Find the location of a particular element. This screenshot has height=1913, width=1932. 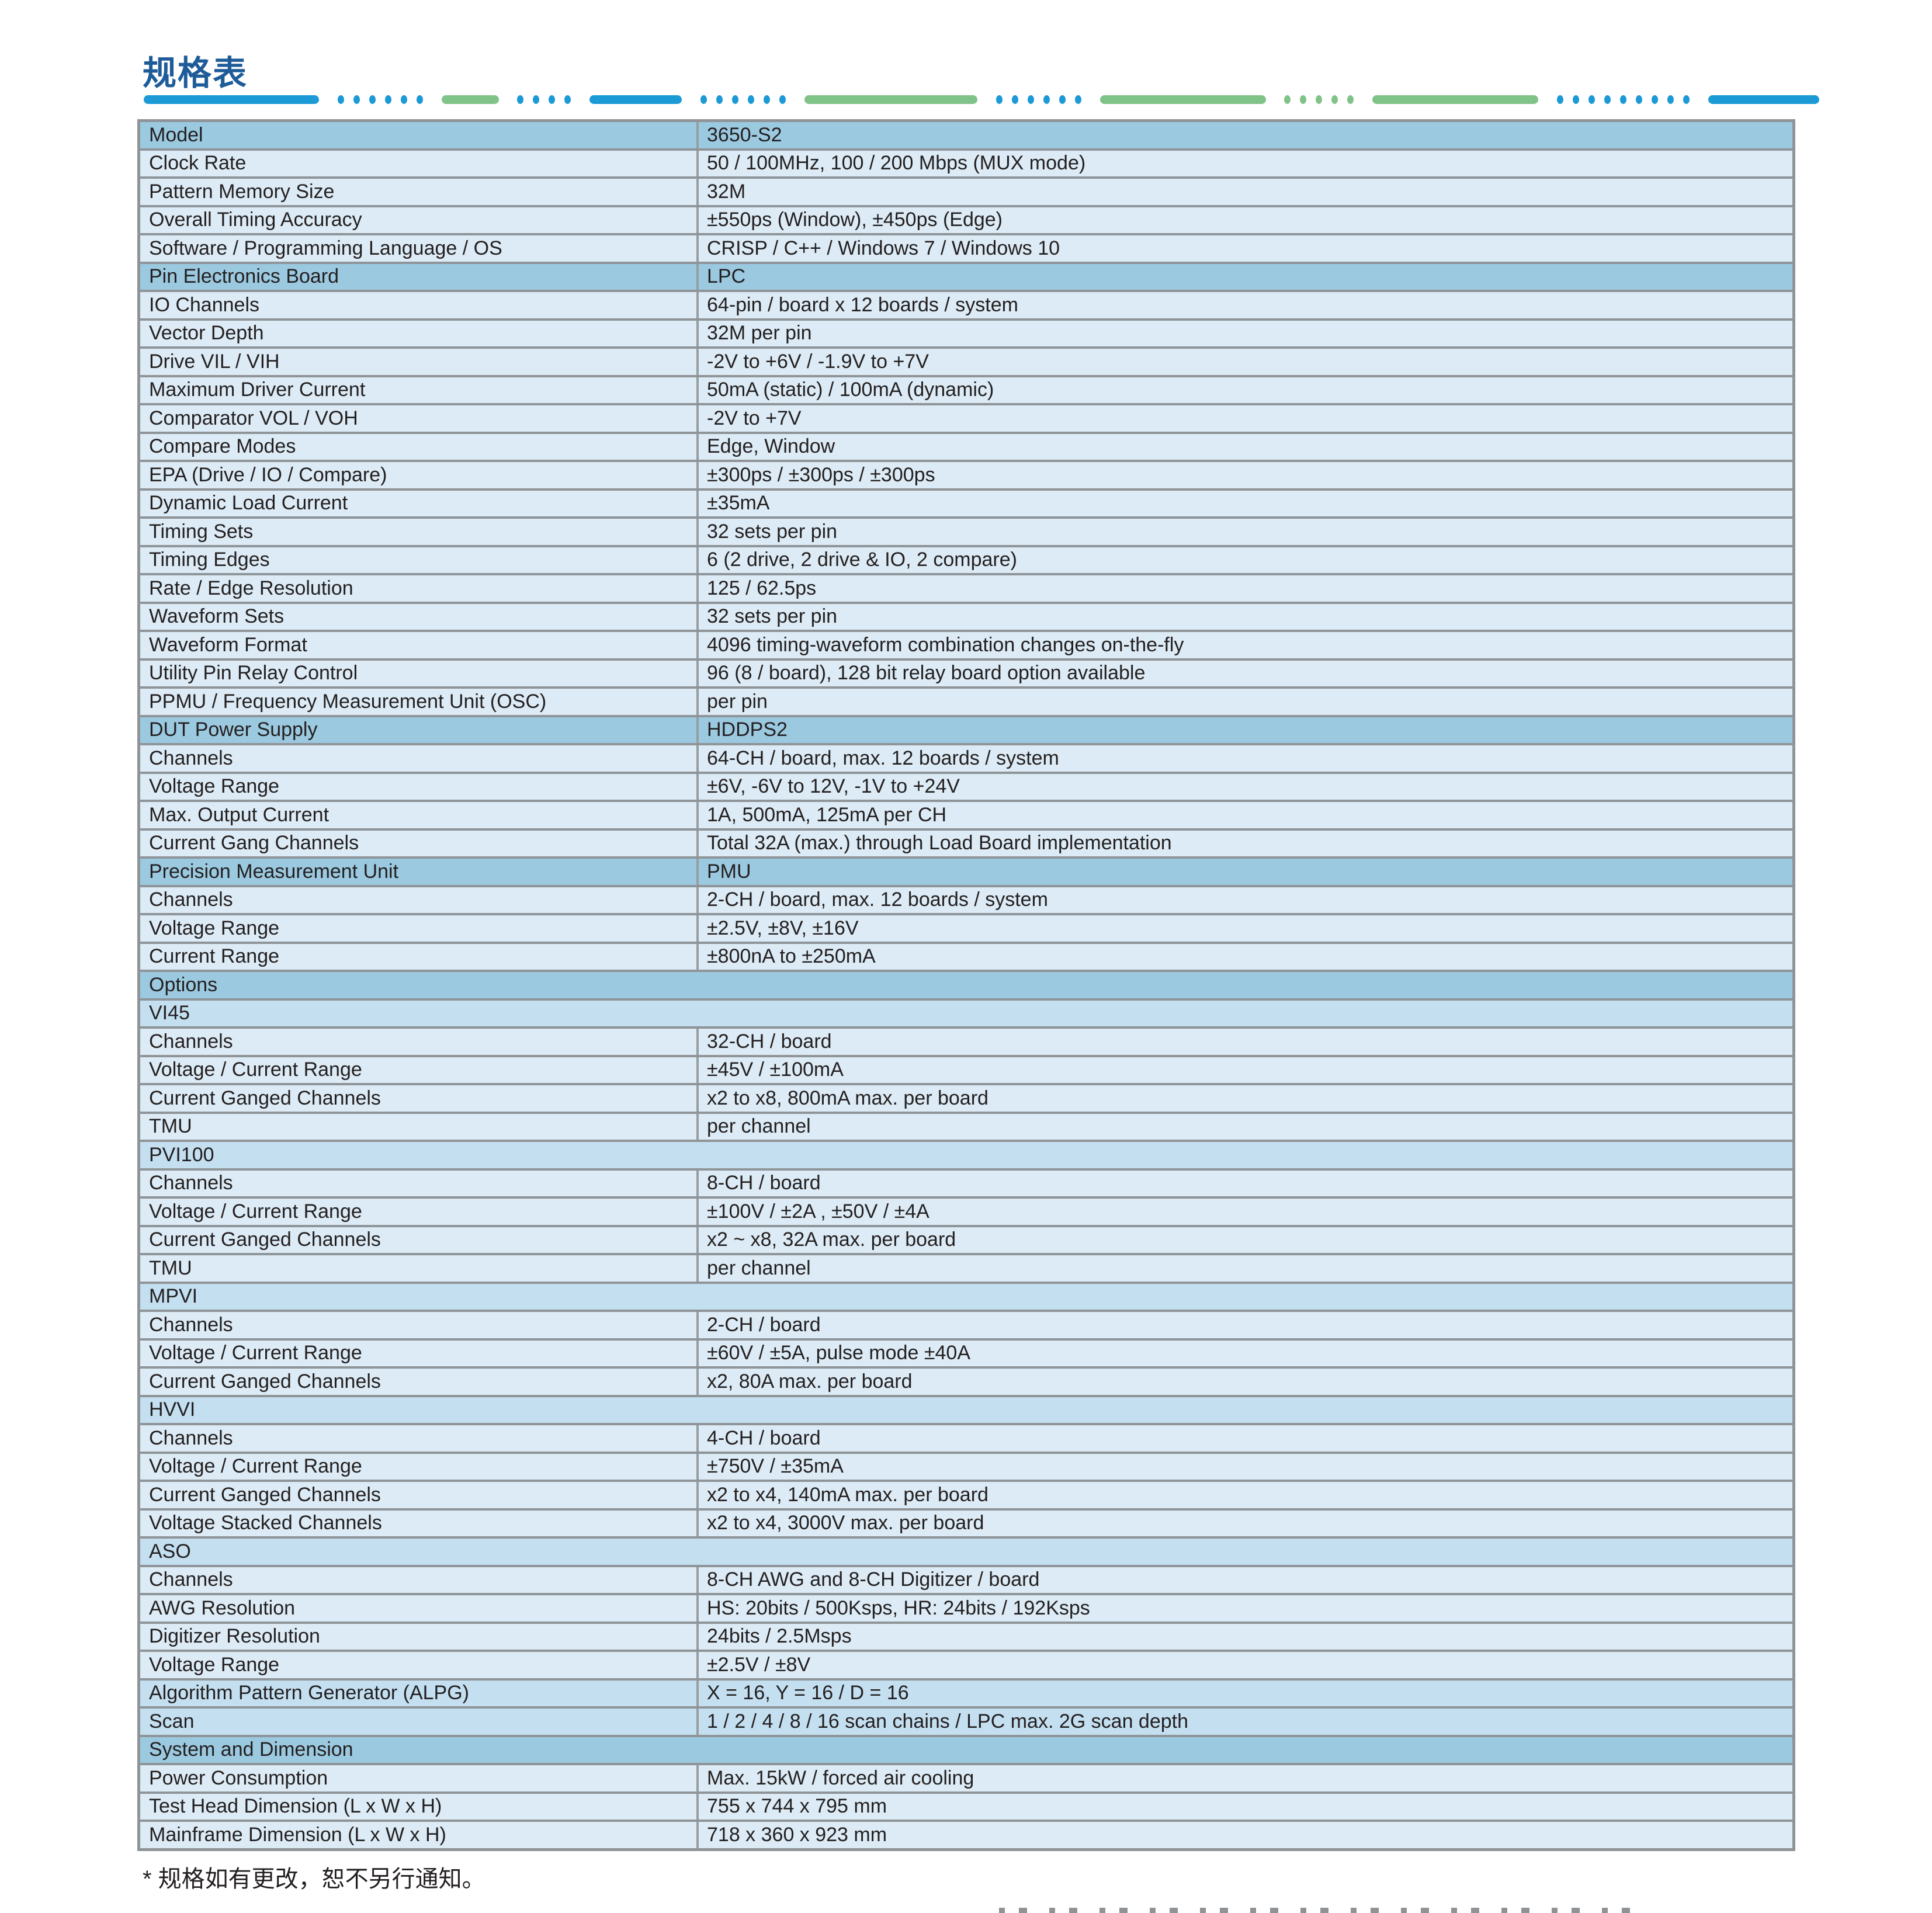

row-value: per pin is located at coordinates (1244, 702).